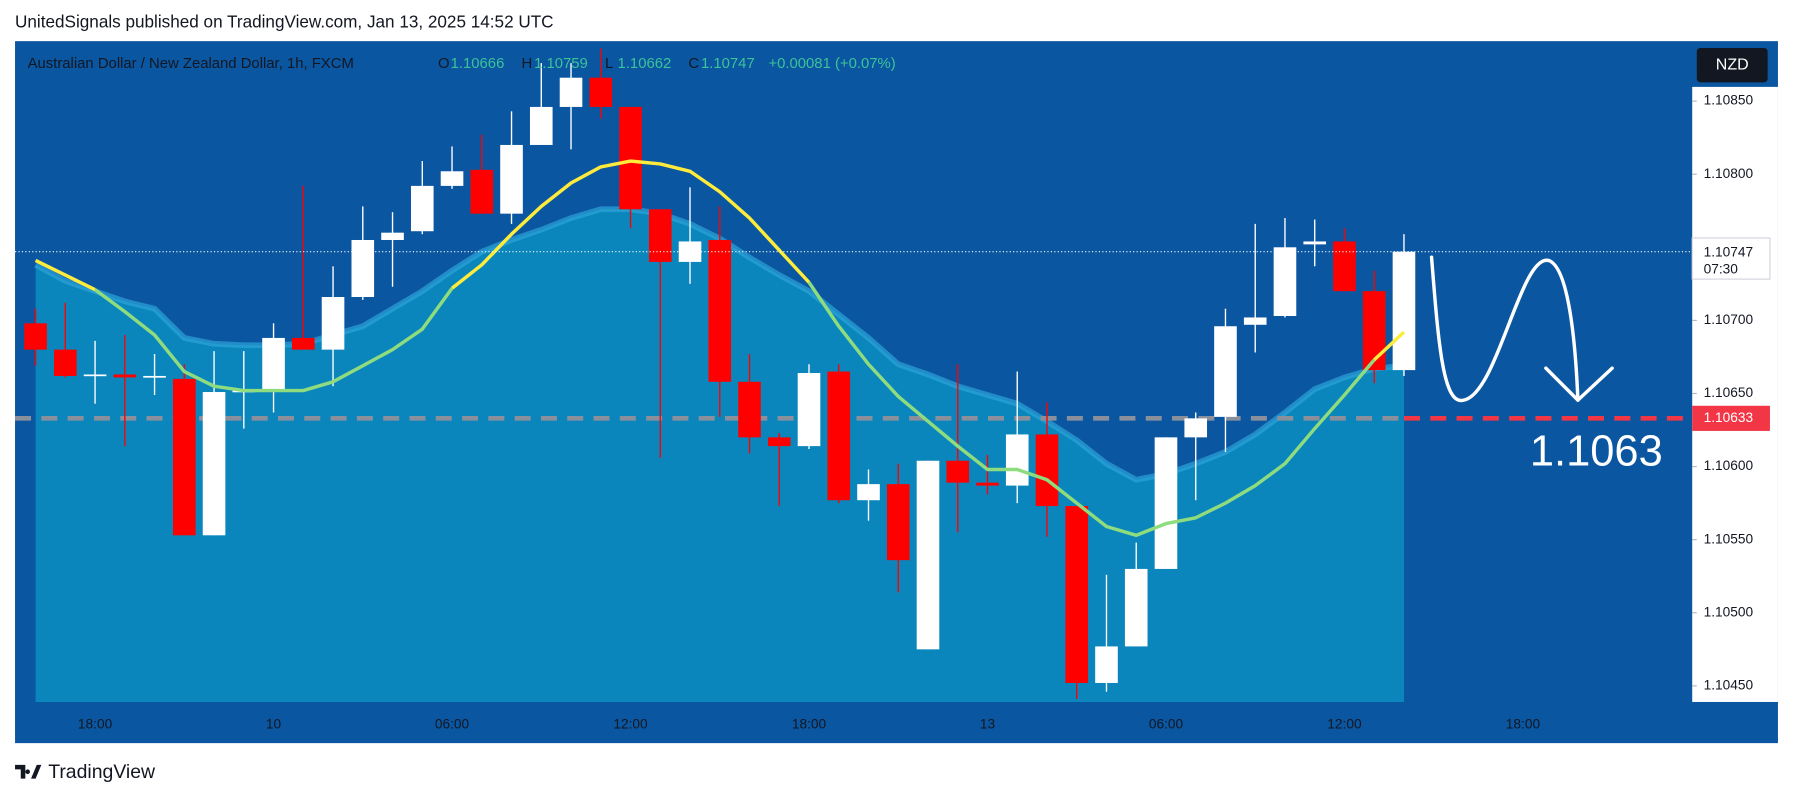 This screenshot has width=1793, height=798. I want to click on legend-key: O, so click(444, 64).